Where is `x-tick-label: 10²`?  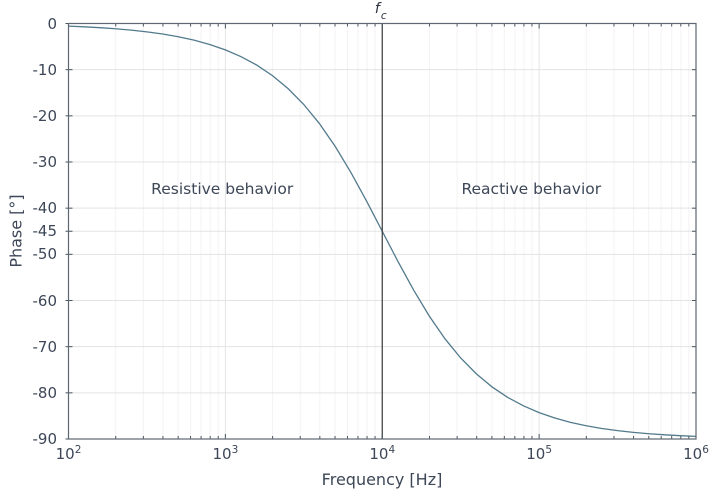
x-tick-label: 10² is located at coordinates (69, 453).